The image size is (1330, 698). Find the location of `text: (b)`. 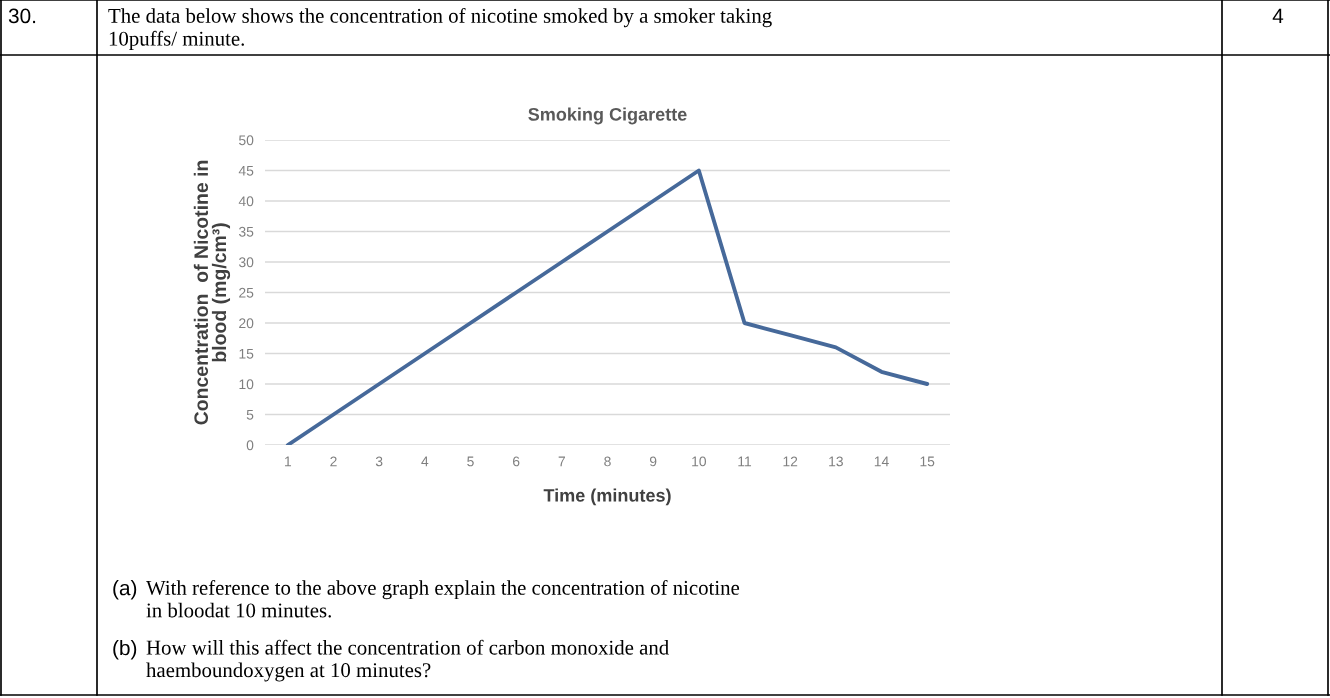

text: (b) is located at coordinates (125, 650).